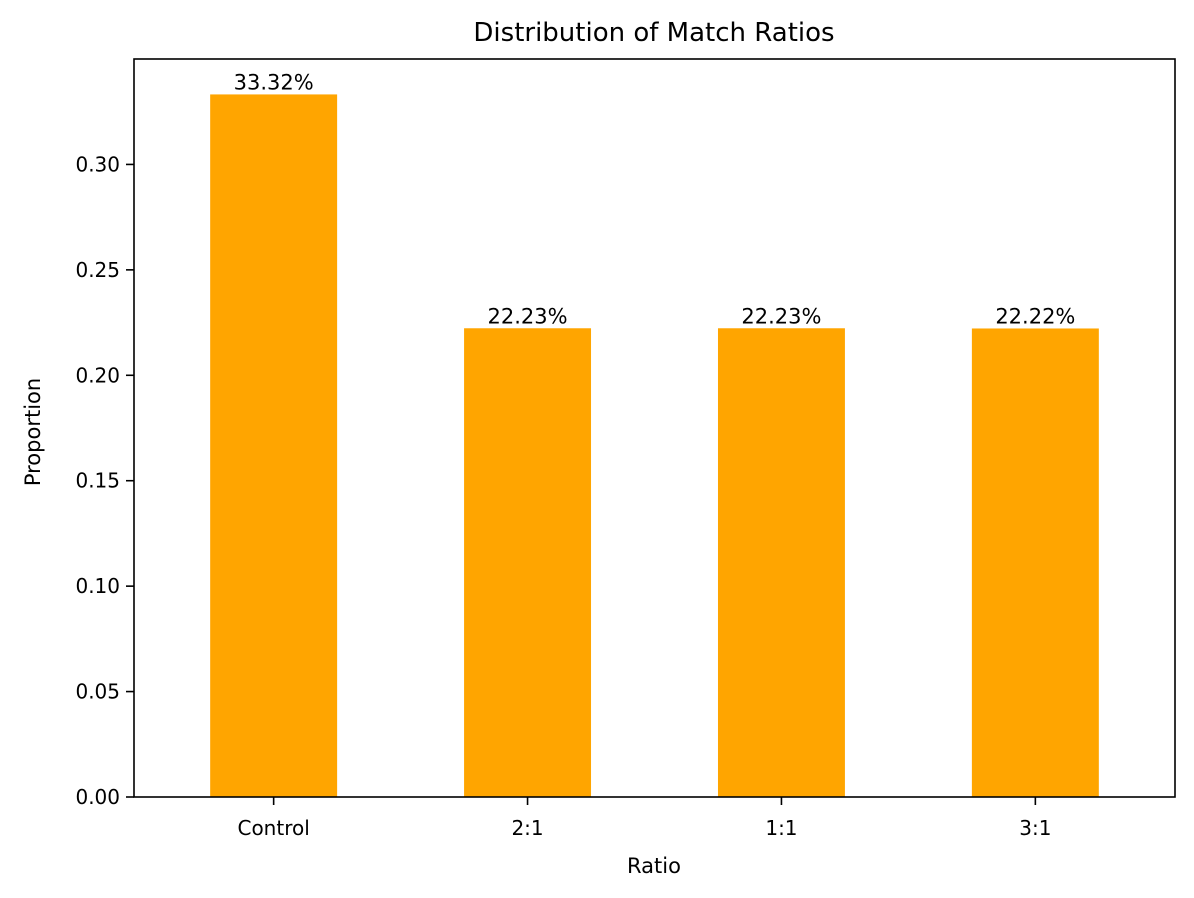 The height and width of the screenshot is (898, 1194). What do you see at coordinates (97, 692) in the screenshot?
I see `y-tick-label-1: 0.05` at bounding box center [97, 692].